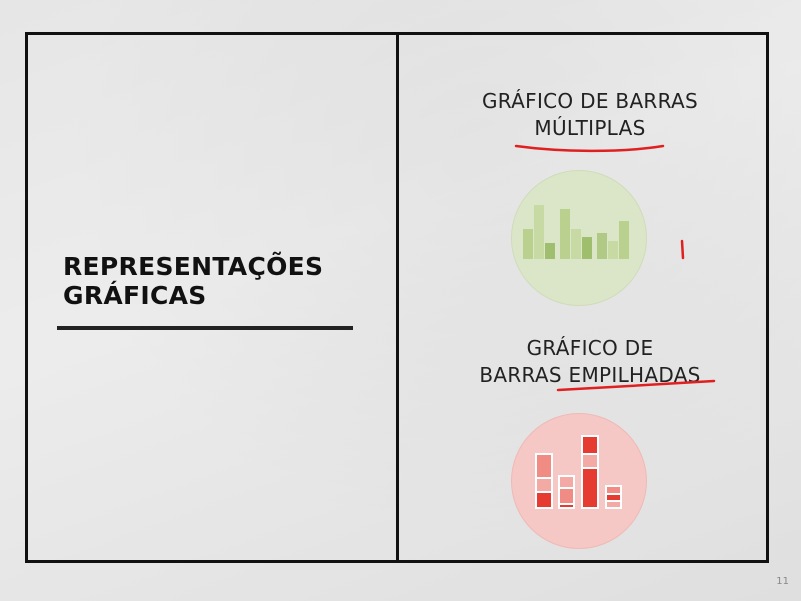 The image size is (801, 601). What do you see at coordinates (590, 375) in the screenshot?
I see `stacked-bars-heading-line-2: BARRAS EMPILHADAS` at bounding box center [590, 375].